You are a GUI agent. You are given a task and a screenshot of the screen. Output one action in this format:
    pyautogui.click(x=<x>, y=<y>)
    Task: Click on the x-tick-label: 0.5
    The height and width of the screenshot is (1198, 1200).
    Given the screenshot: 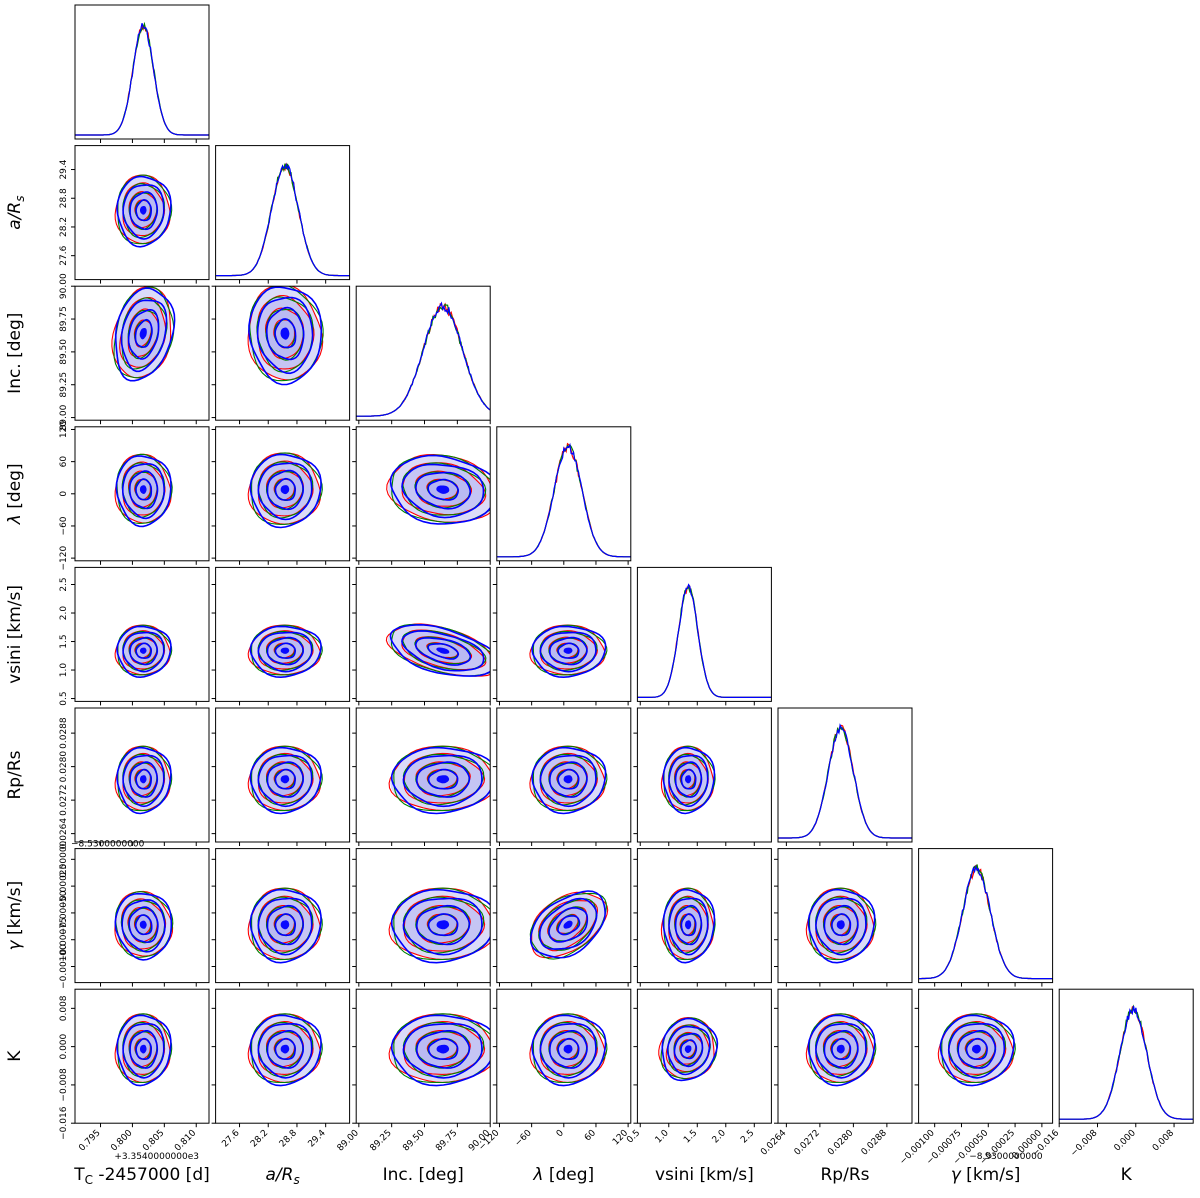 What is the action you would take?
    pyautogui.click(x=633, y=1136)
    